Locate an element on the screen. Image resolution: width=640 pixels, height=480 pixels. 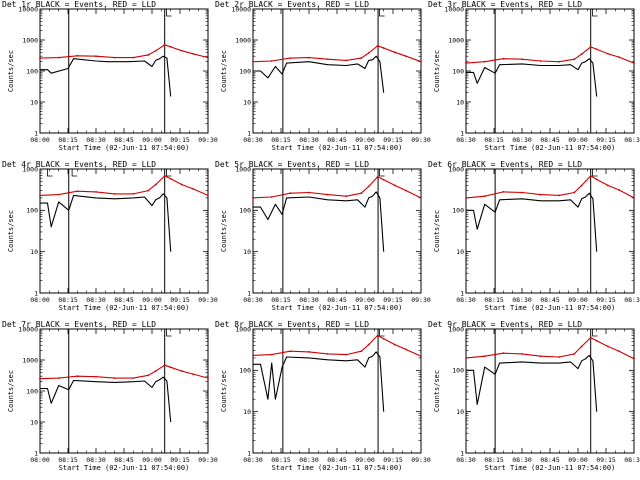
chart-title: Det 8r BLACK = Events, RED = LLD is located at coordinates (292, 324).